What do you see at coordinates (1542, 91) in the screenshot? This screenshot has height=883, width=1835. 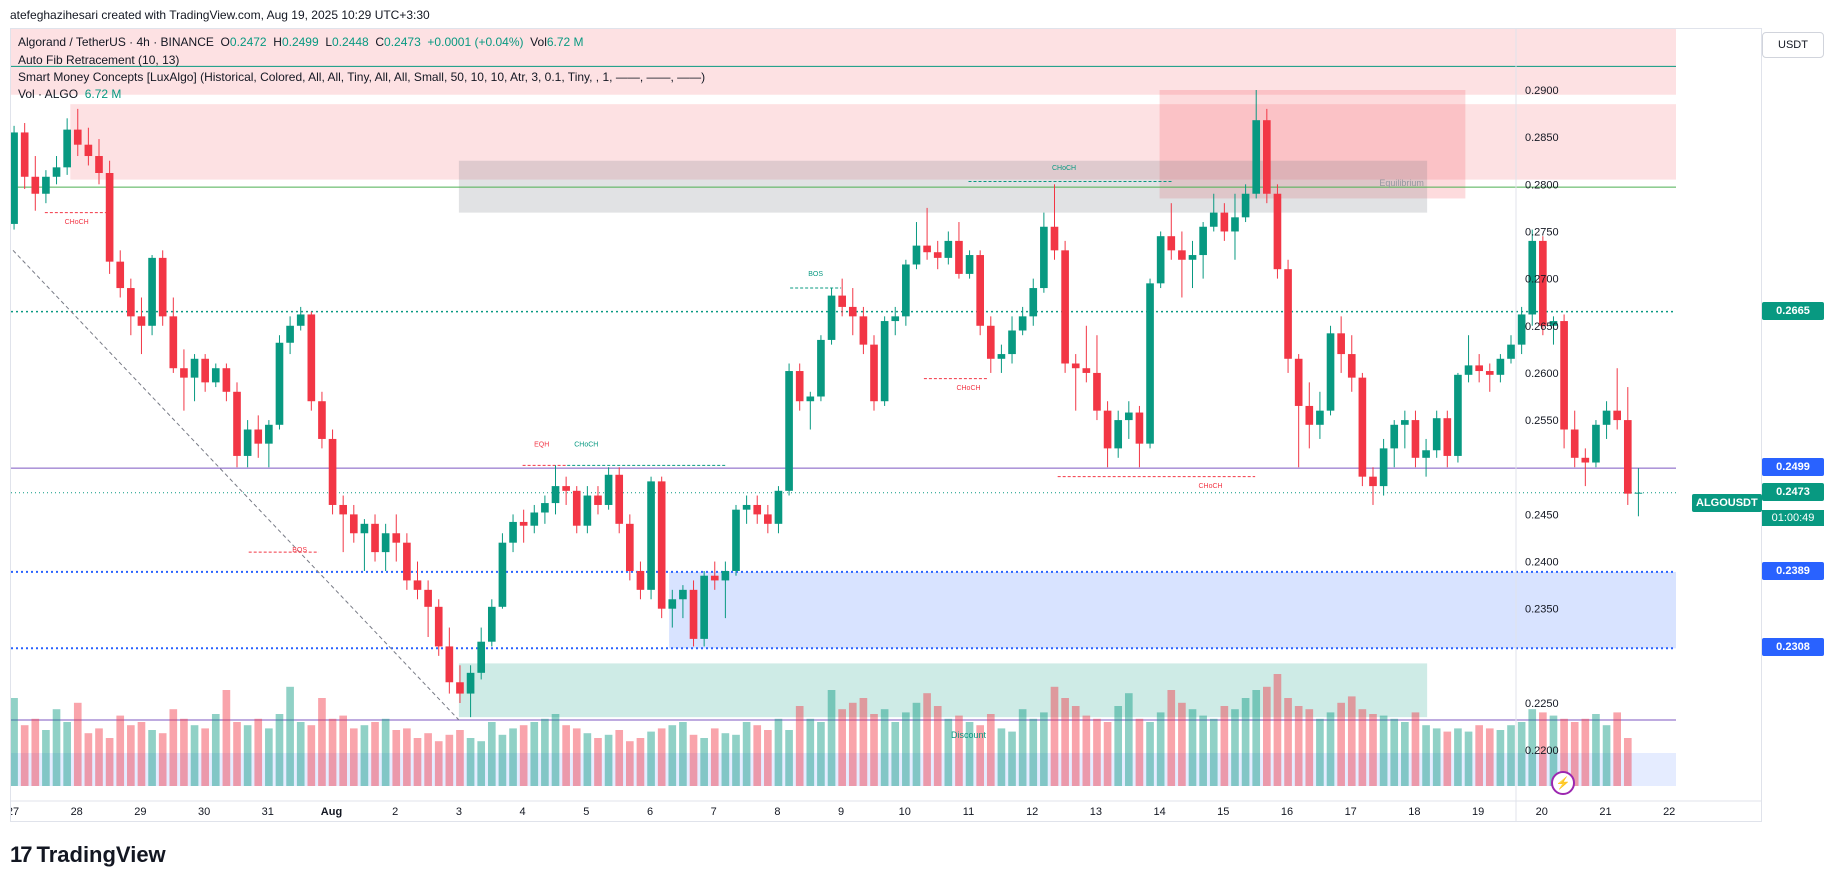 I see `y-tick-label: 0.2900` at bounding box center [1542, 91].